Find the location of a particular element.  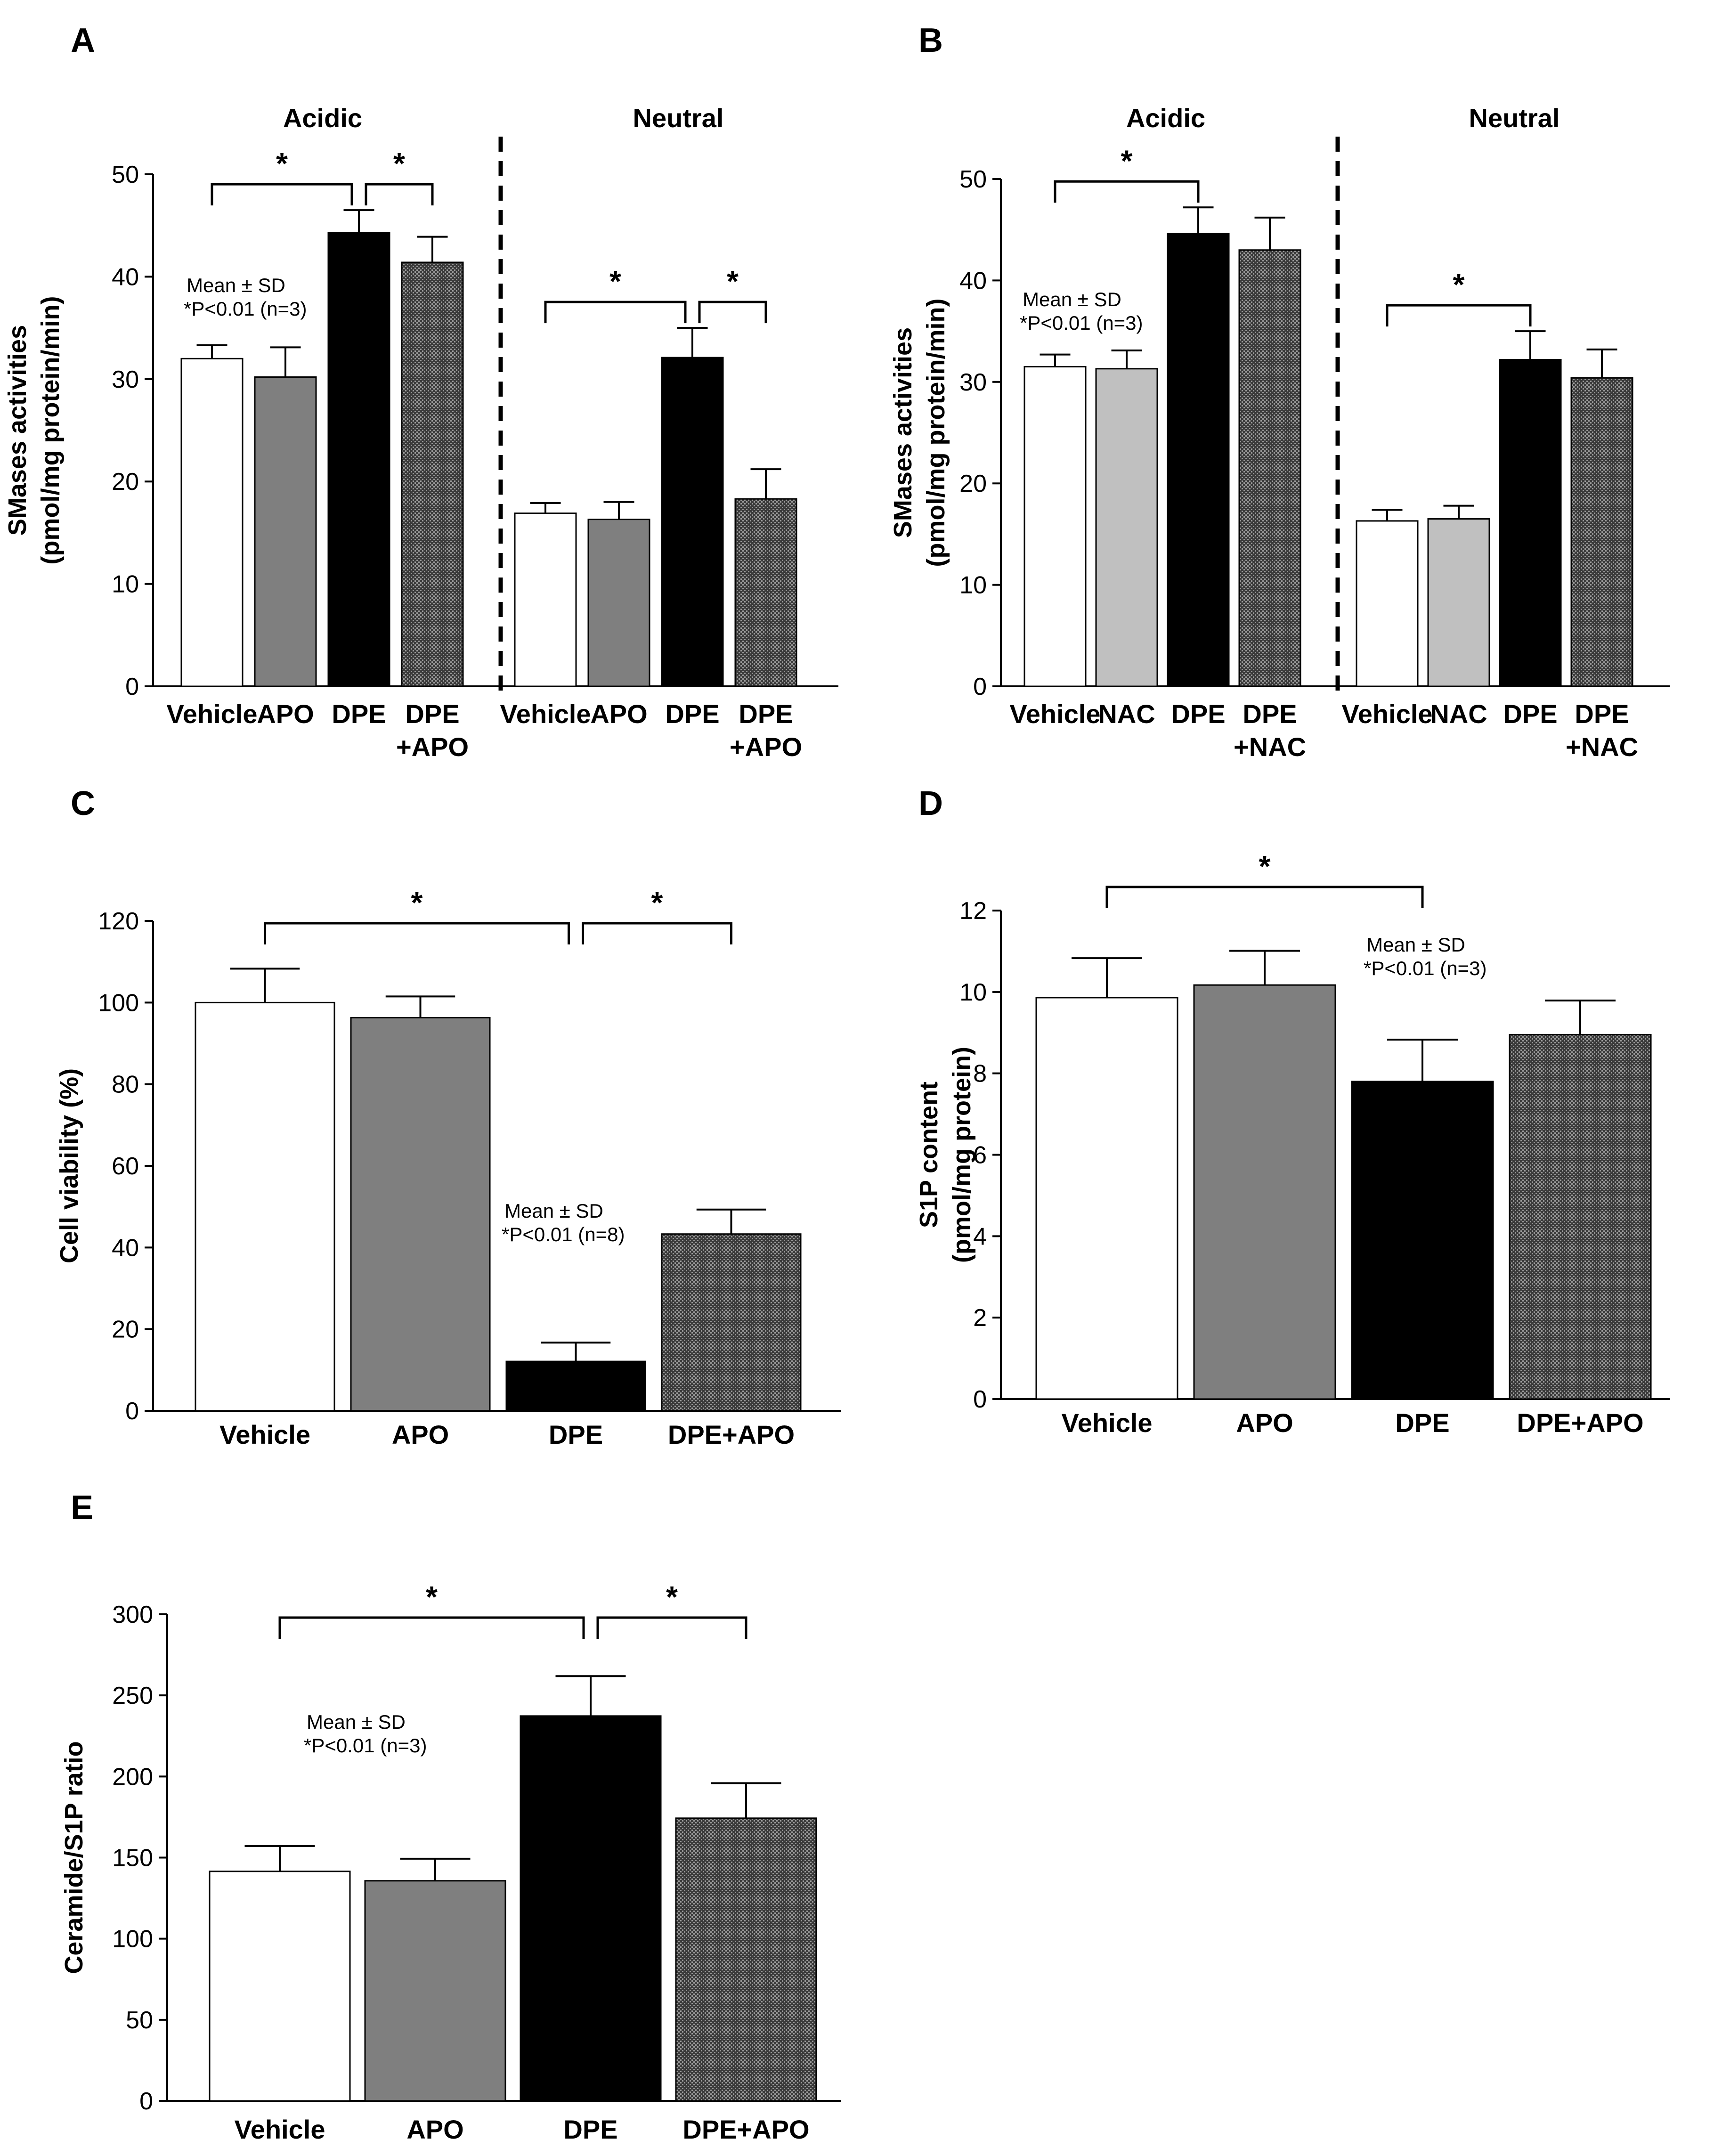

y-tick-label: 12 is located at coordinates (973, 911).